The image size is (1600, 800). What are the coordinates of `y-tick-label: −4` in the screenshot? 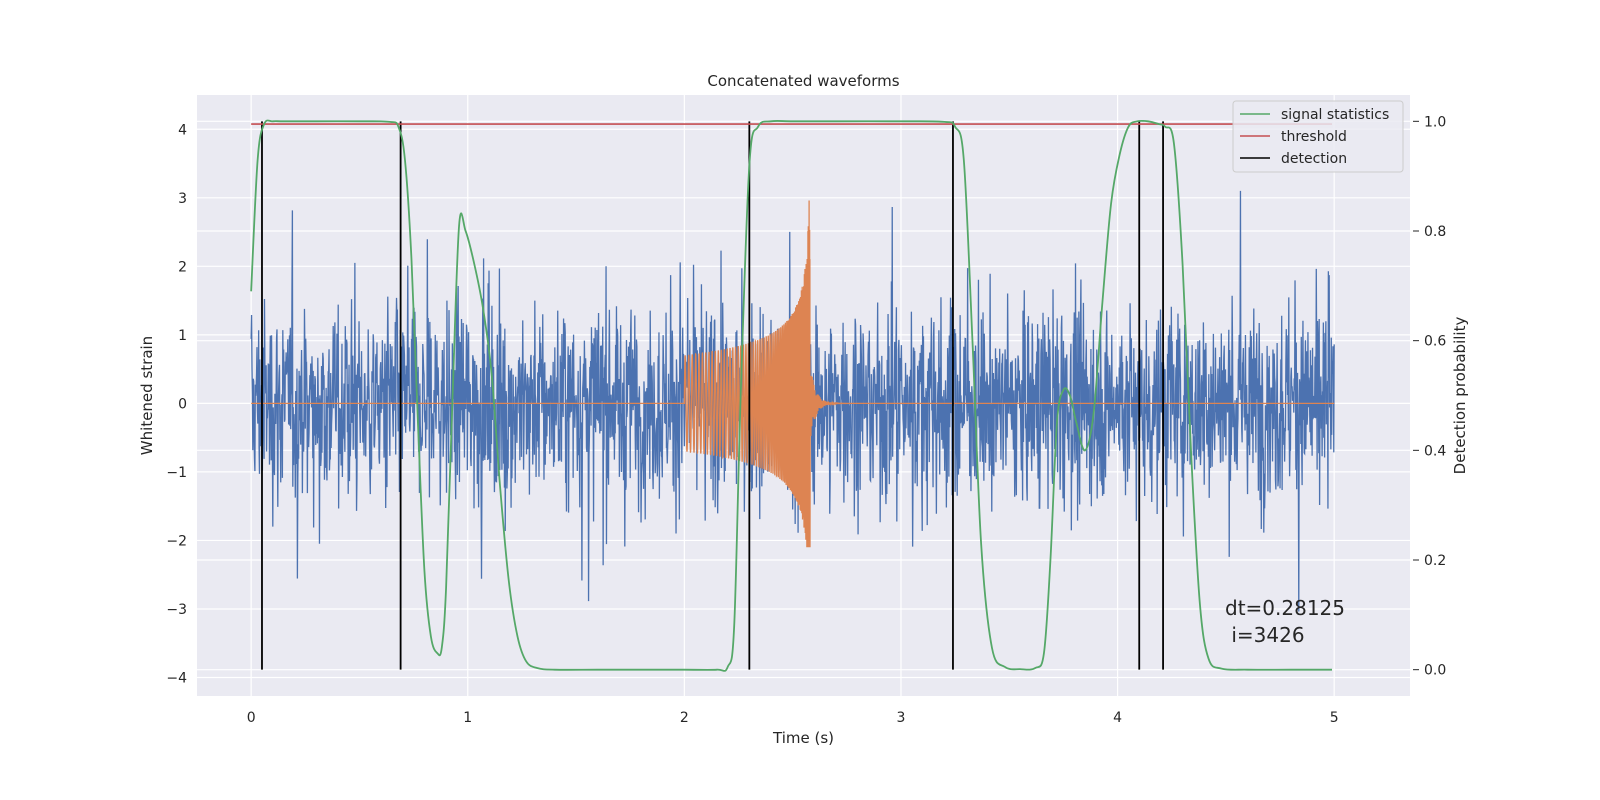 It's located at (176, 678).